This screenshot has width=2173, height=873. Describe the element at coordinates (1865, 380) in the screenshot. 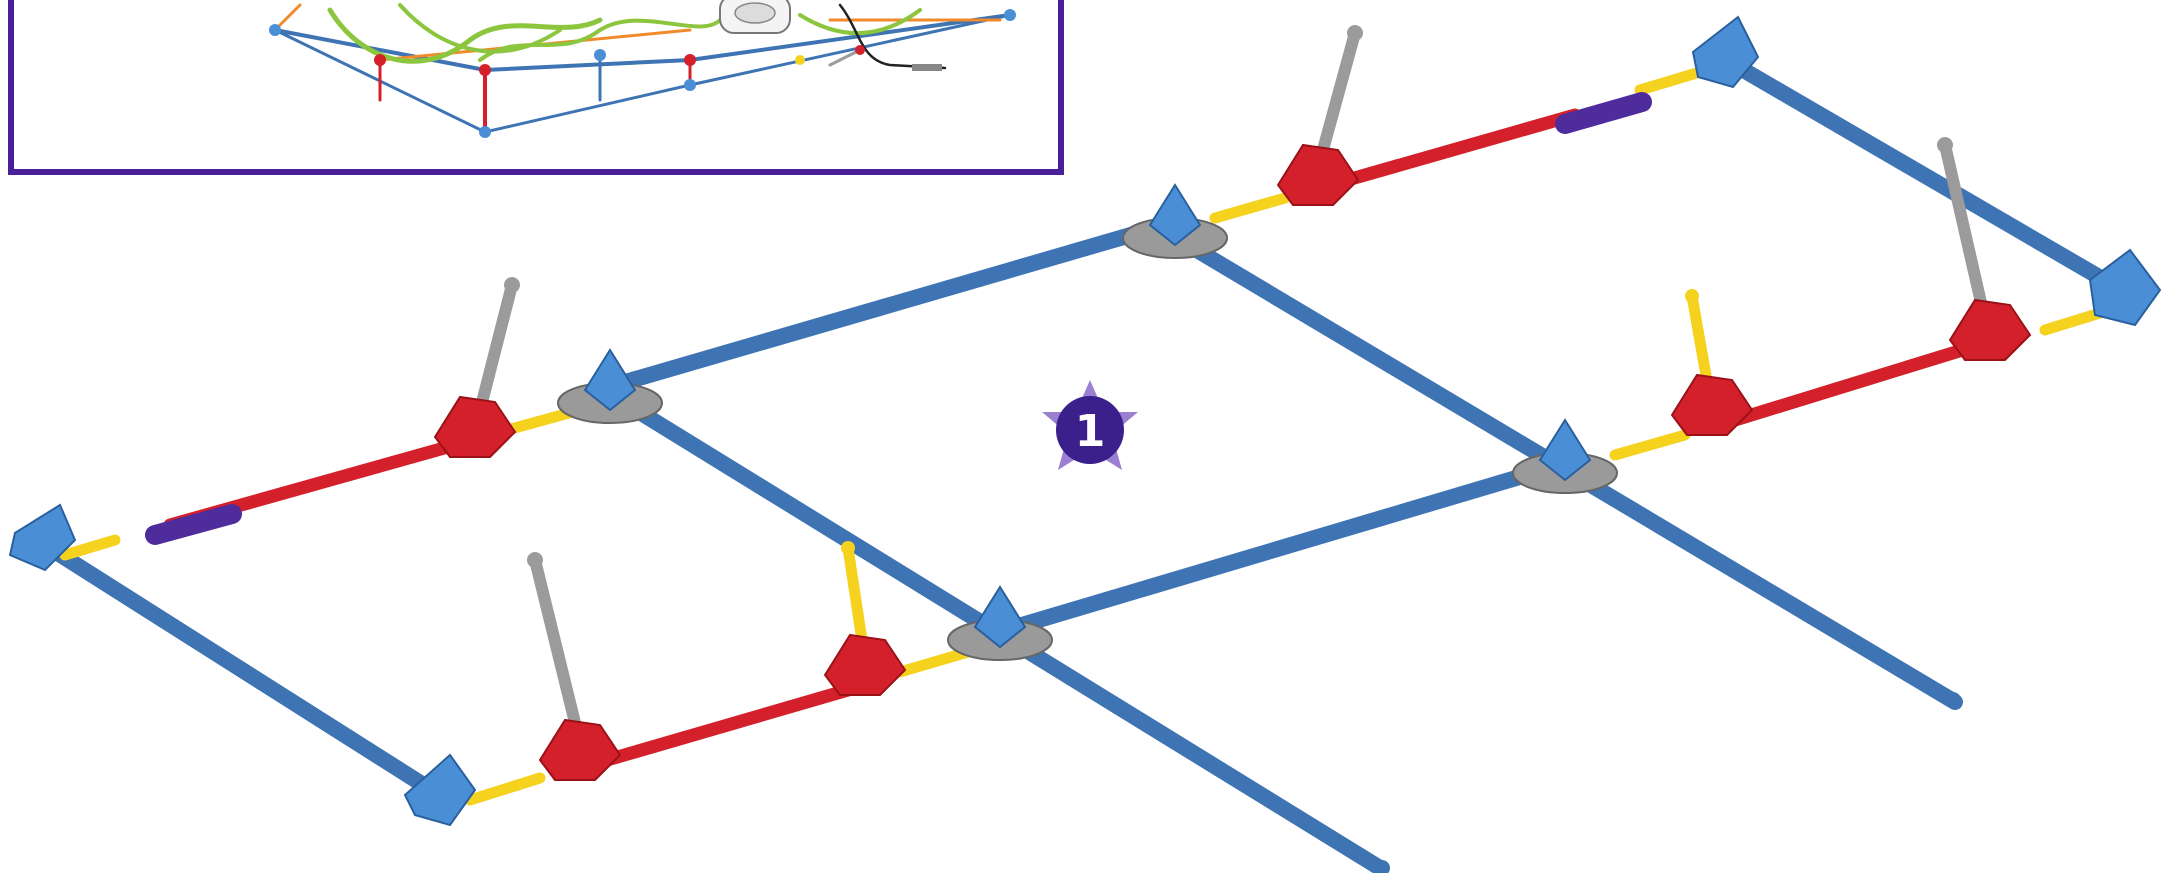

I see `red-rod-right-front` at that location.